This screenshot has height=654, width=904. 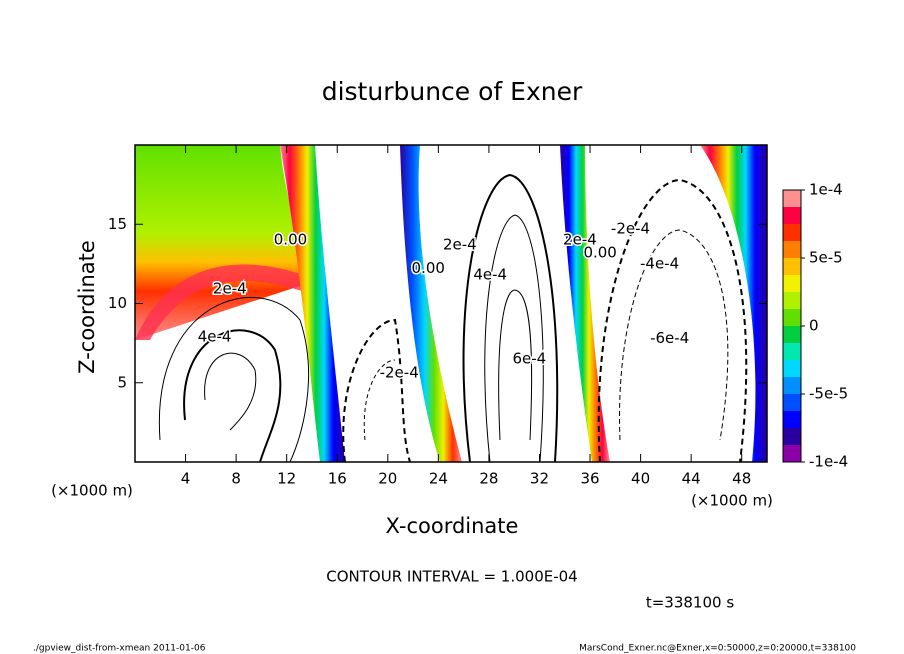 I want to click on colorbar-tick-label: -1e-4, so click(x=828, y=462).